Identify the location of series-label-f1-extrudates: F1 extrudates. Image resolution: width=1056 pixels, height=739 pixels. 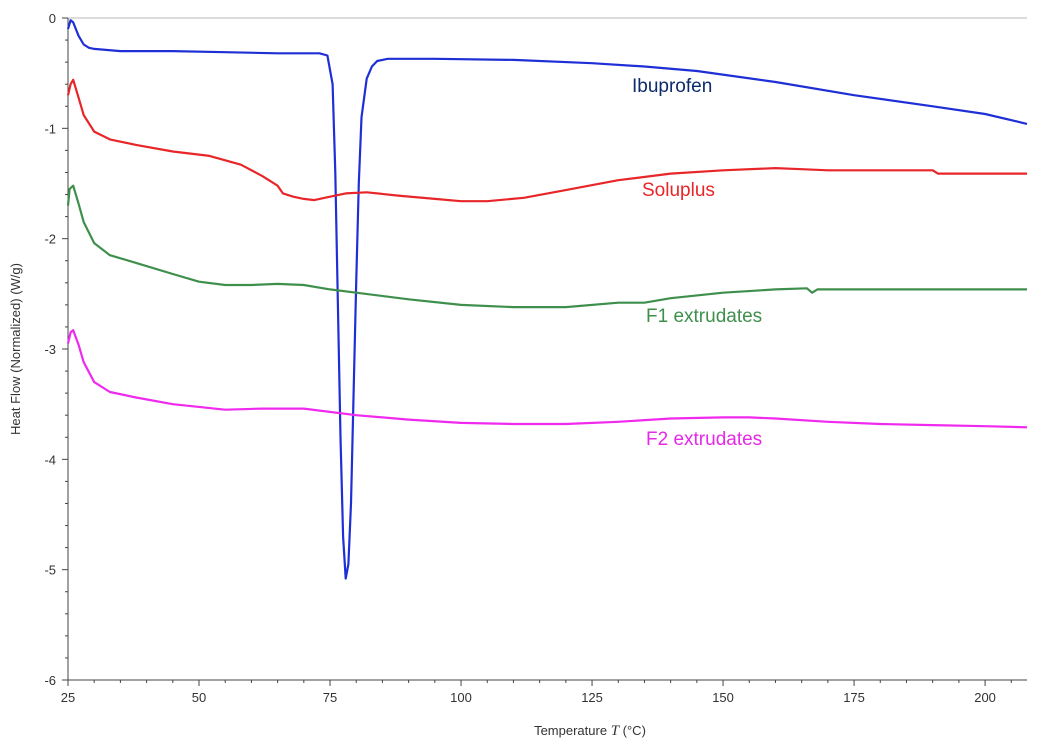
(704, 316).